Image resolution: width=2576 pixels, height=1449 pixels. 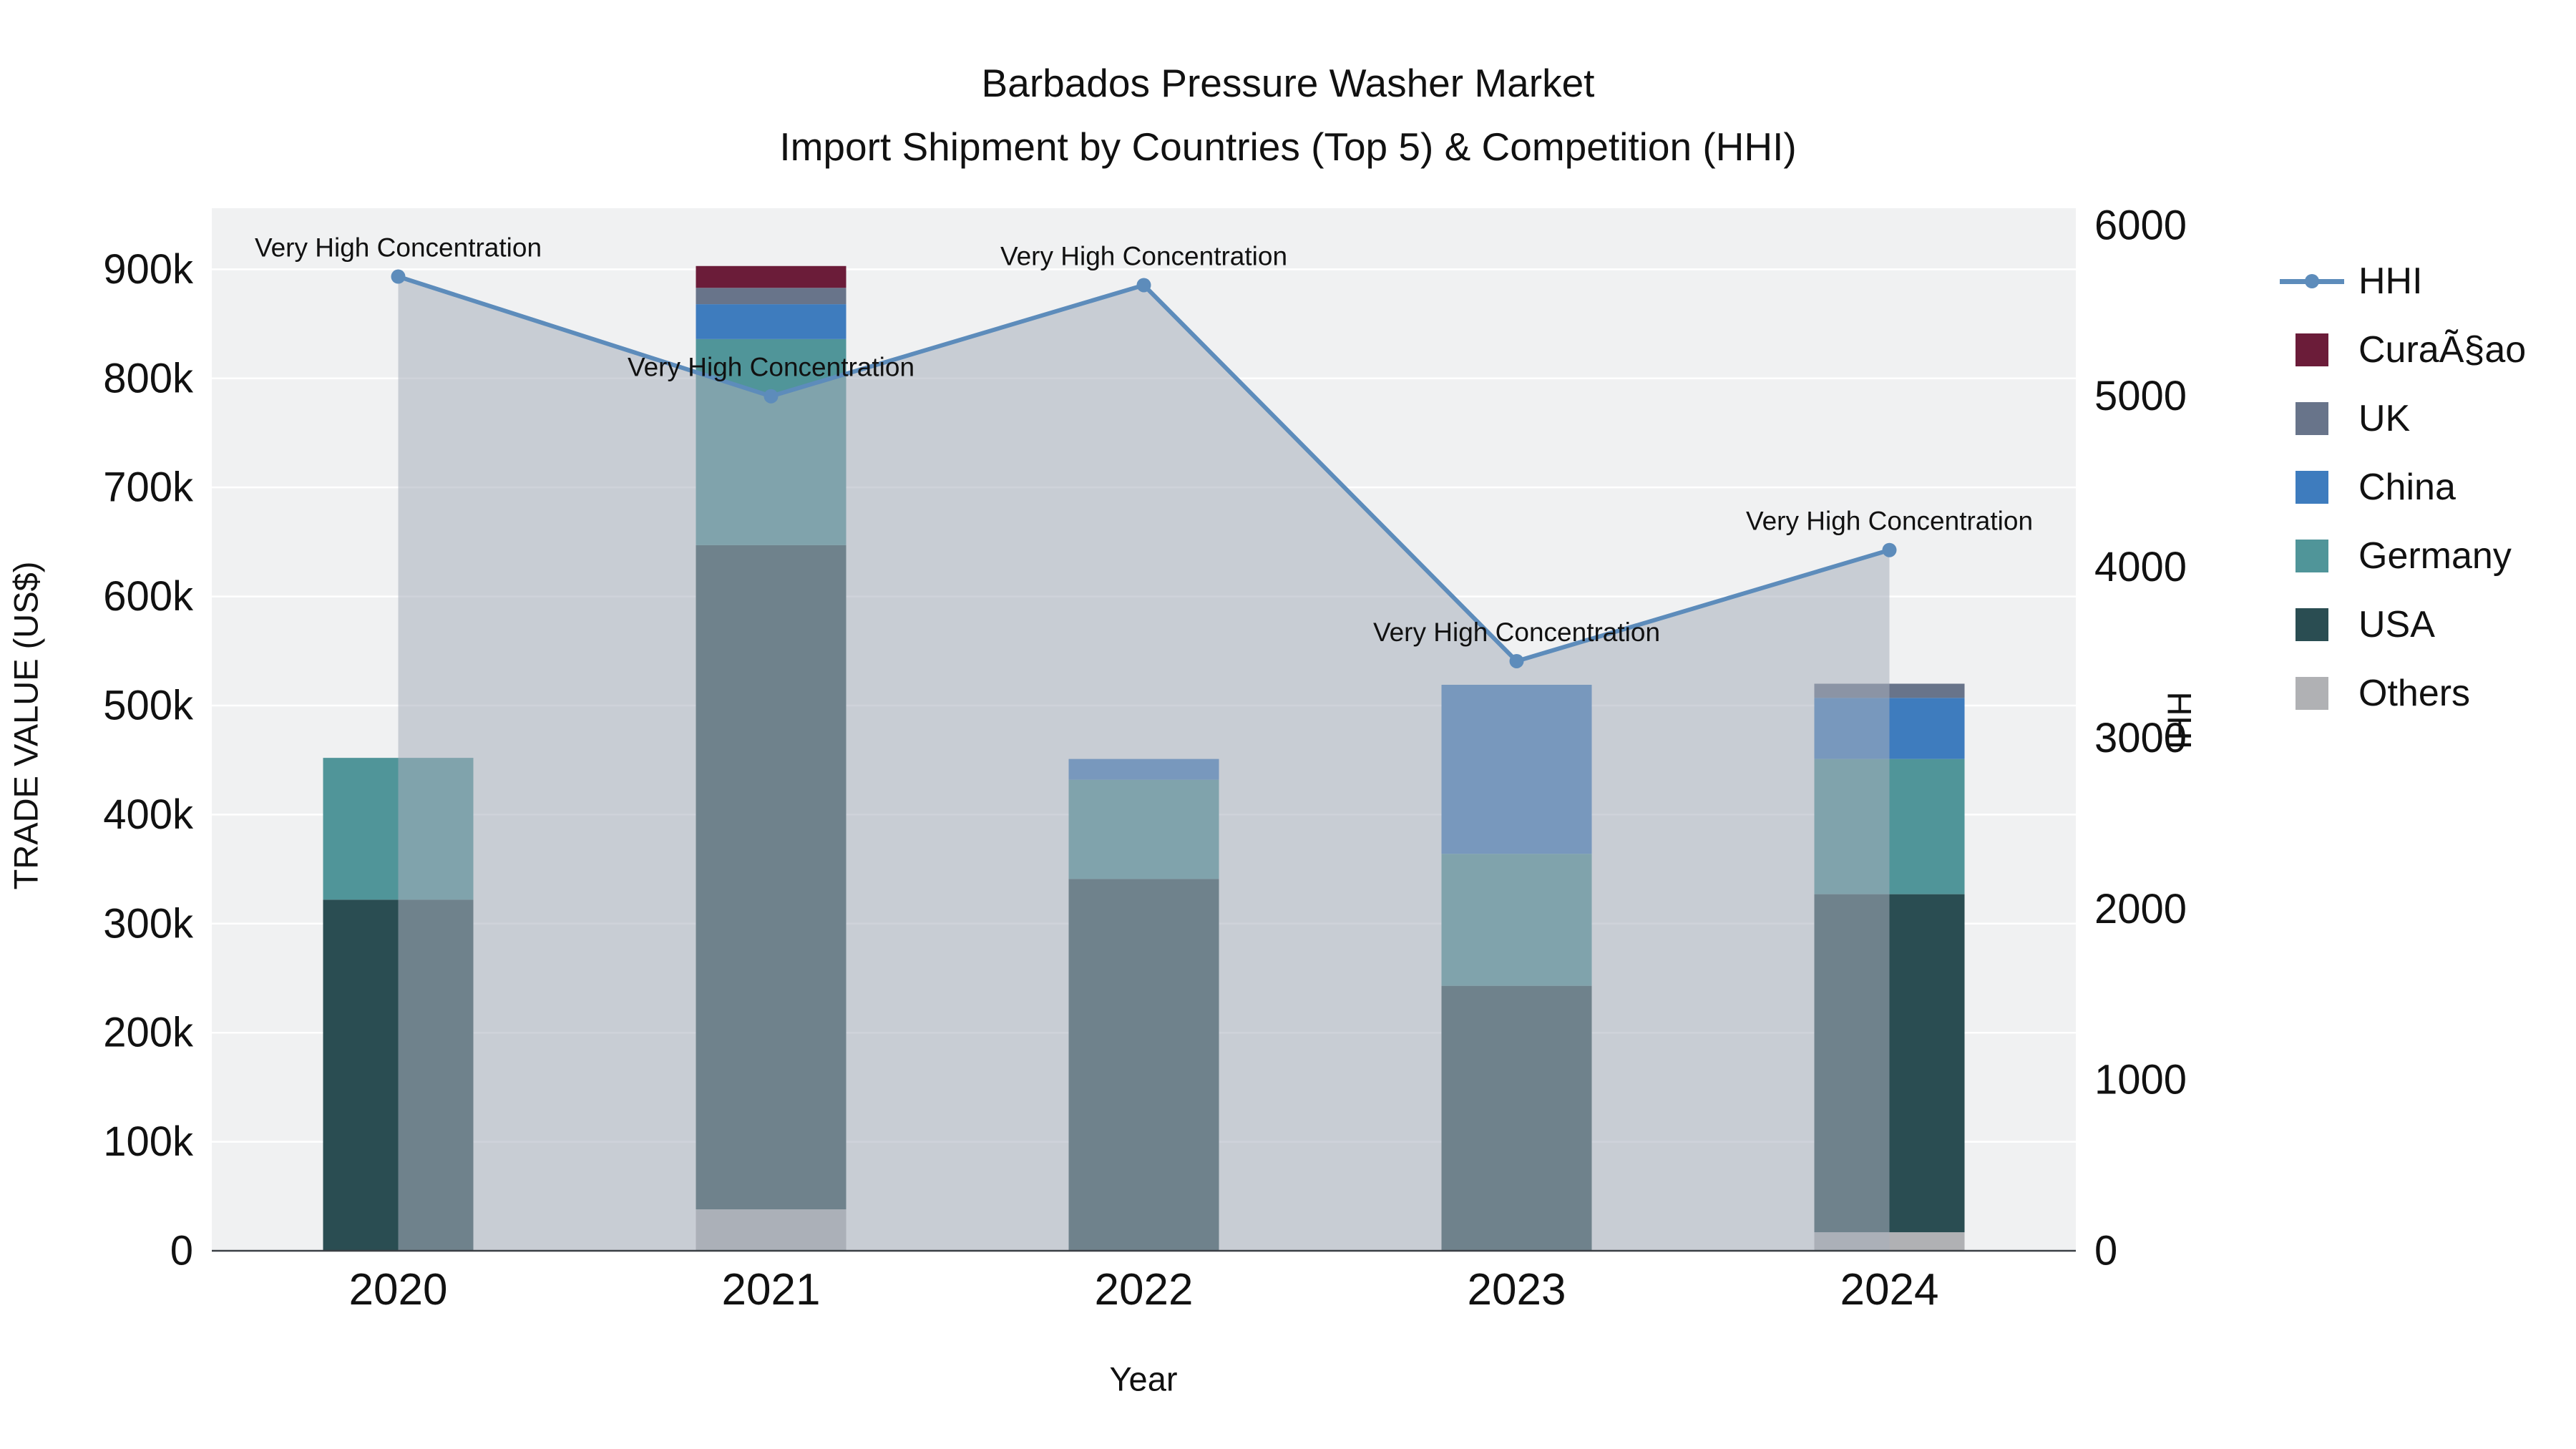 What do you see at coordinates (2179, 720) in the screenshot?
I see `right-axis-title: HHI` at bounding box center [2179, 720].